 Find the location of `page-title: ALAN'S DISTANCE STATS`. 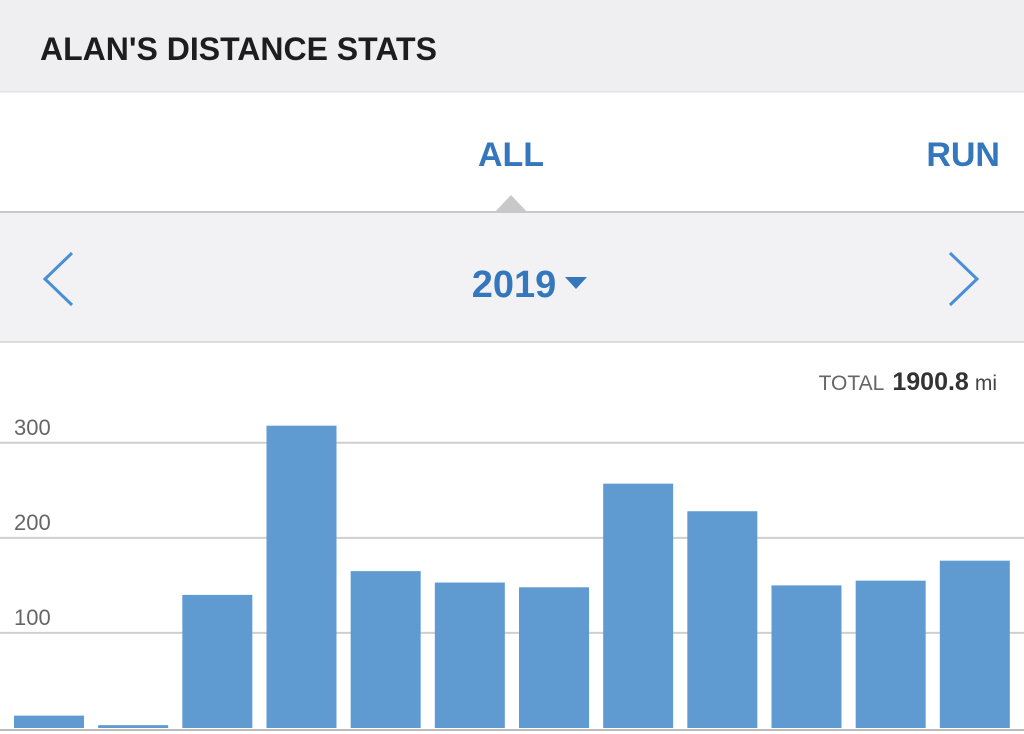

page-title: ALAN'S DISTANCE STATS is located at coordinates (238, 49).